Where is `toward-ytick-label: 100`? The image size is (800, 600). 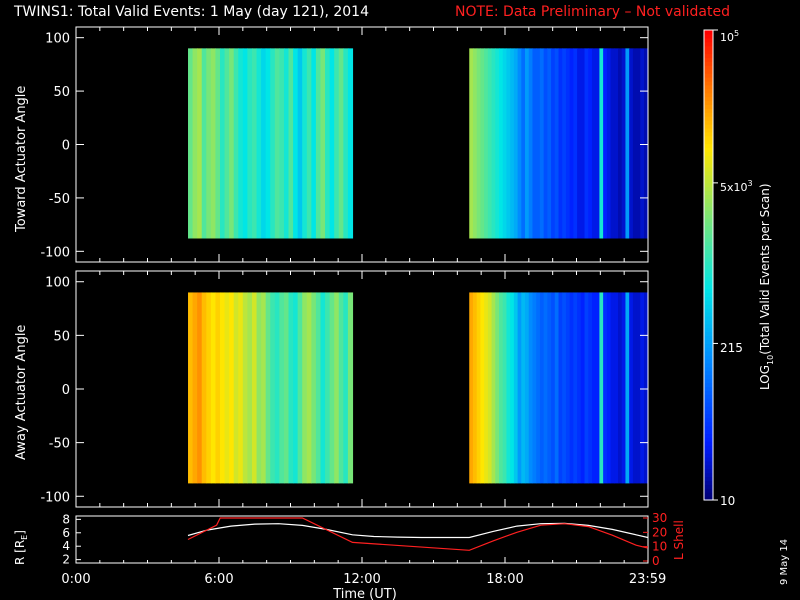
toward-ytick-label: 100 is located at coordinates (57, 39).